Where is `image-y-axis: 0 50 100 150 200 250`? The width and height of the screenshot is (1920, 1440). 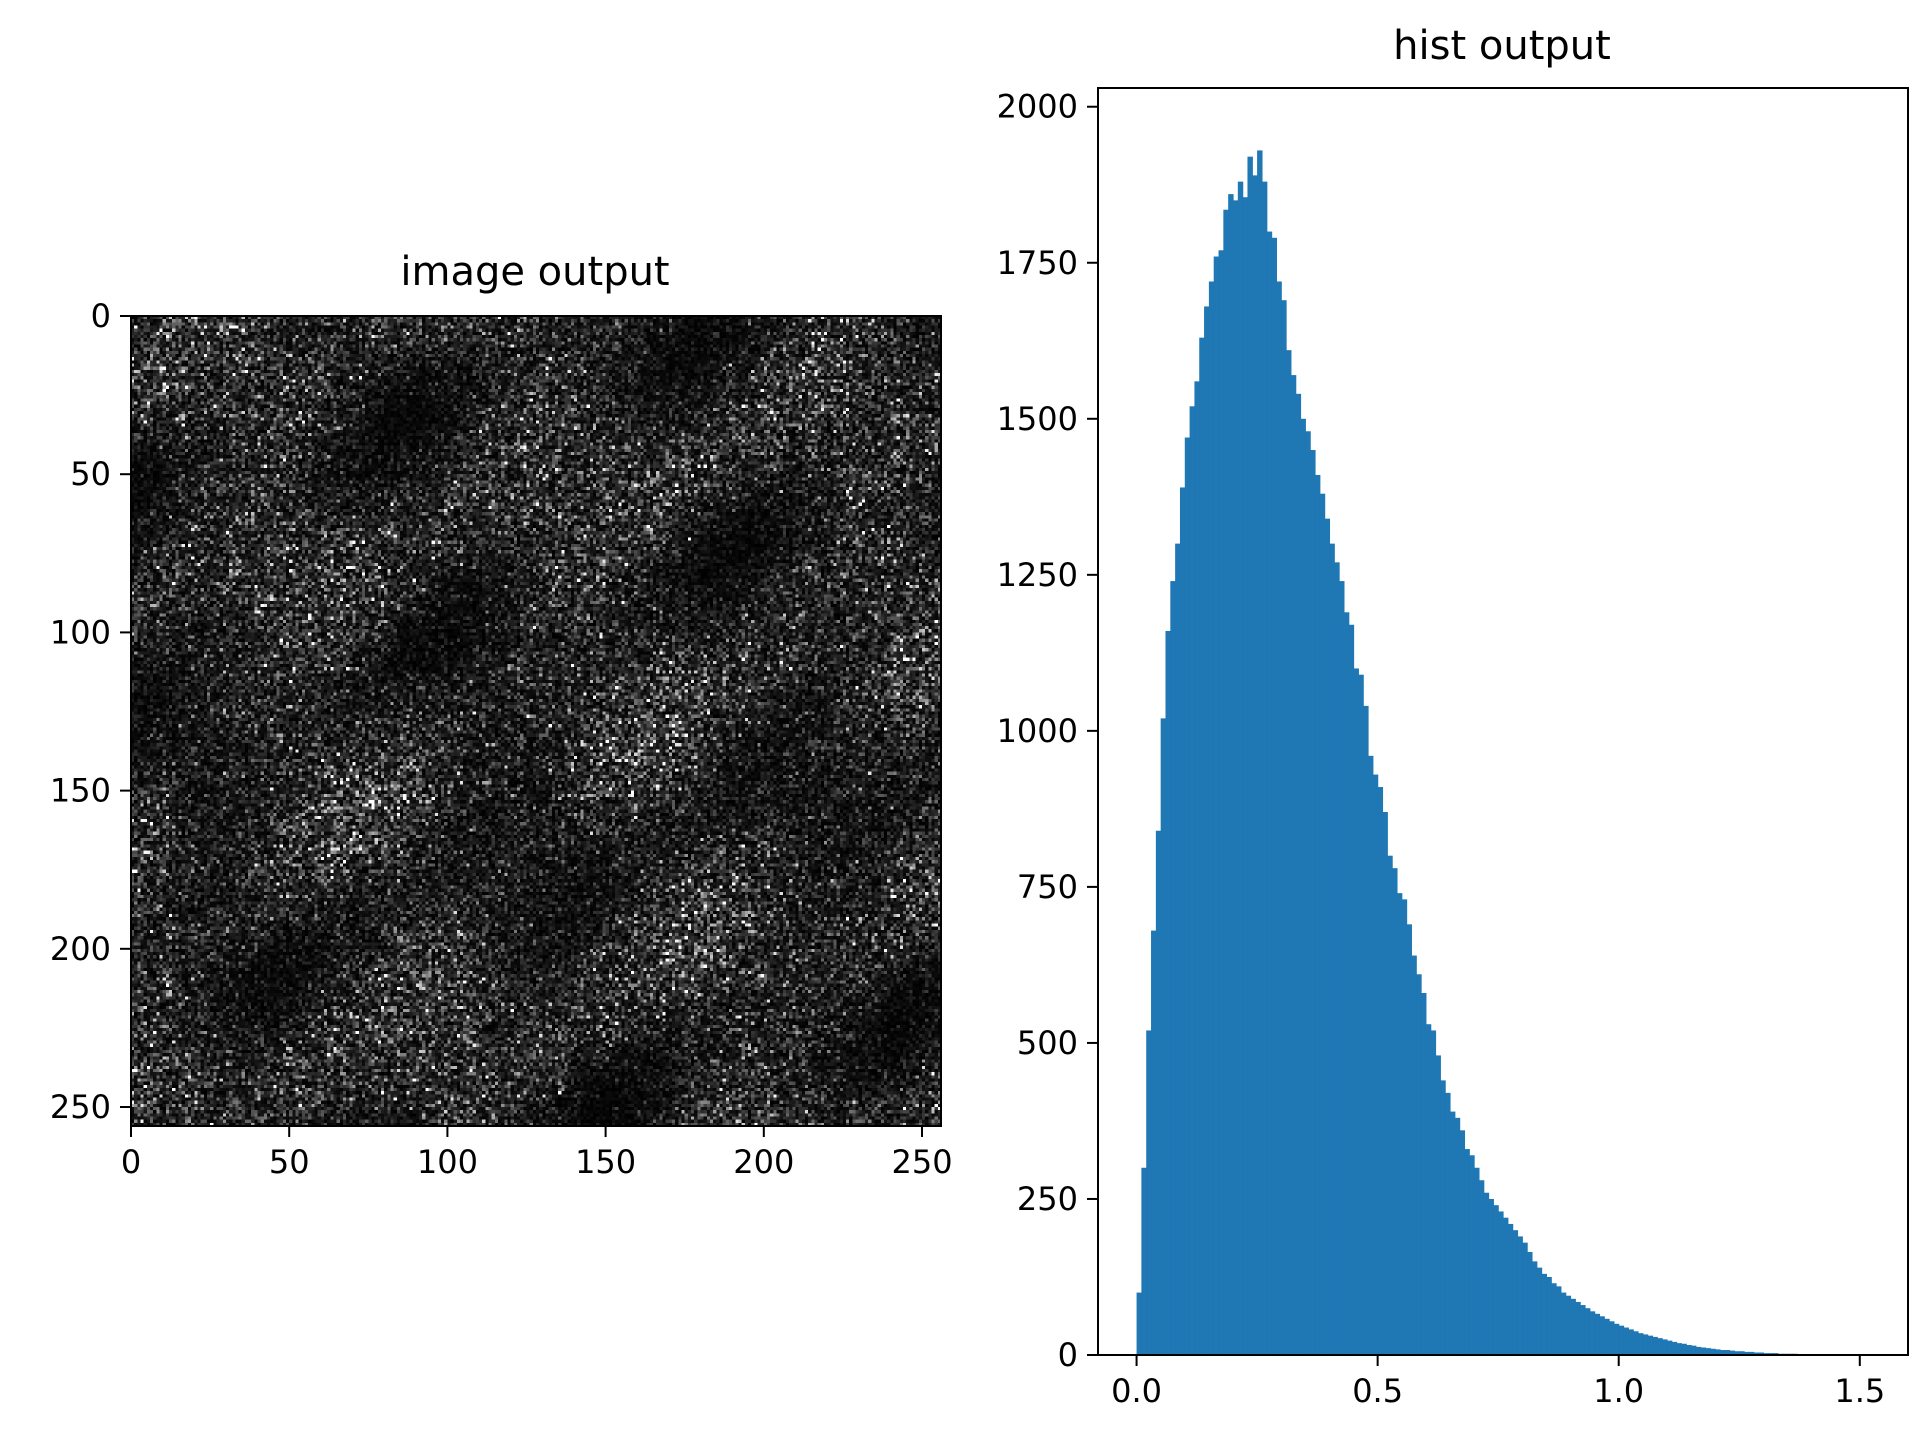
image-y-axis: 0 50 100 150 200 250 is located at coordinates (90, 711).